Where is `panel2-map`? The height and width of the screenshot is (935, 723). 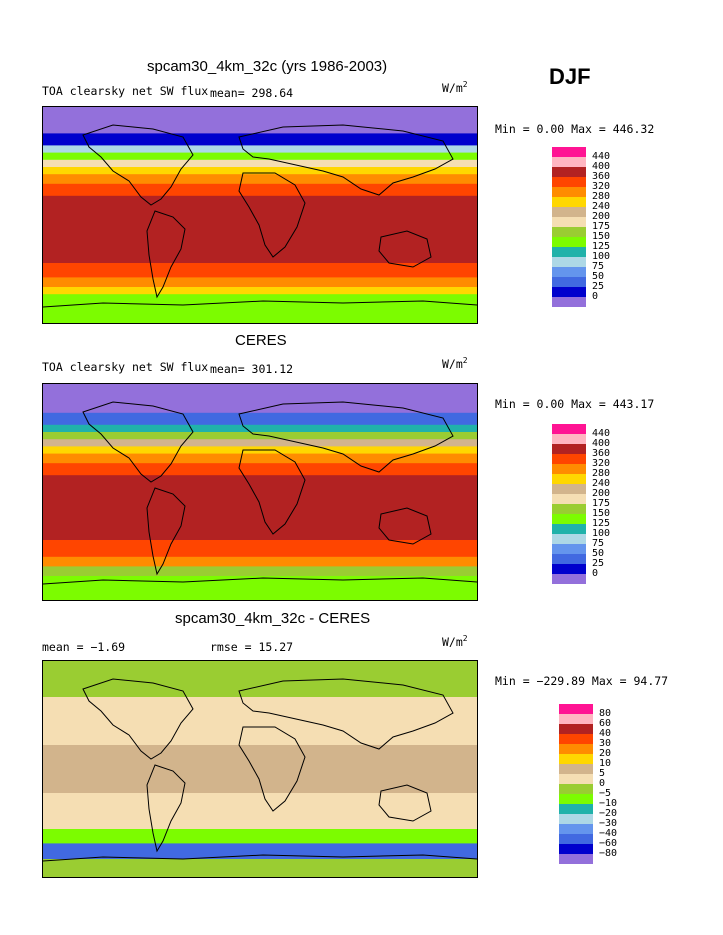 panel2-map is located at coordinates (260, 492).